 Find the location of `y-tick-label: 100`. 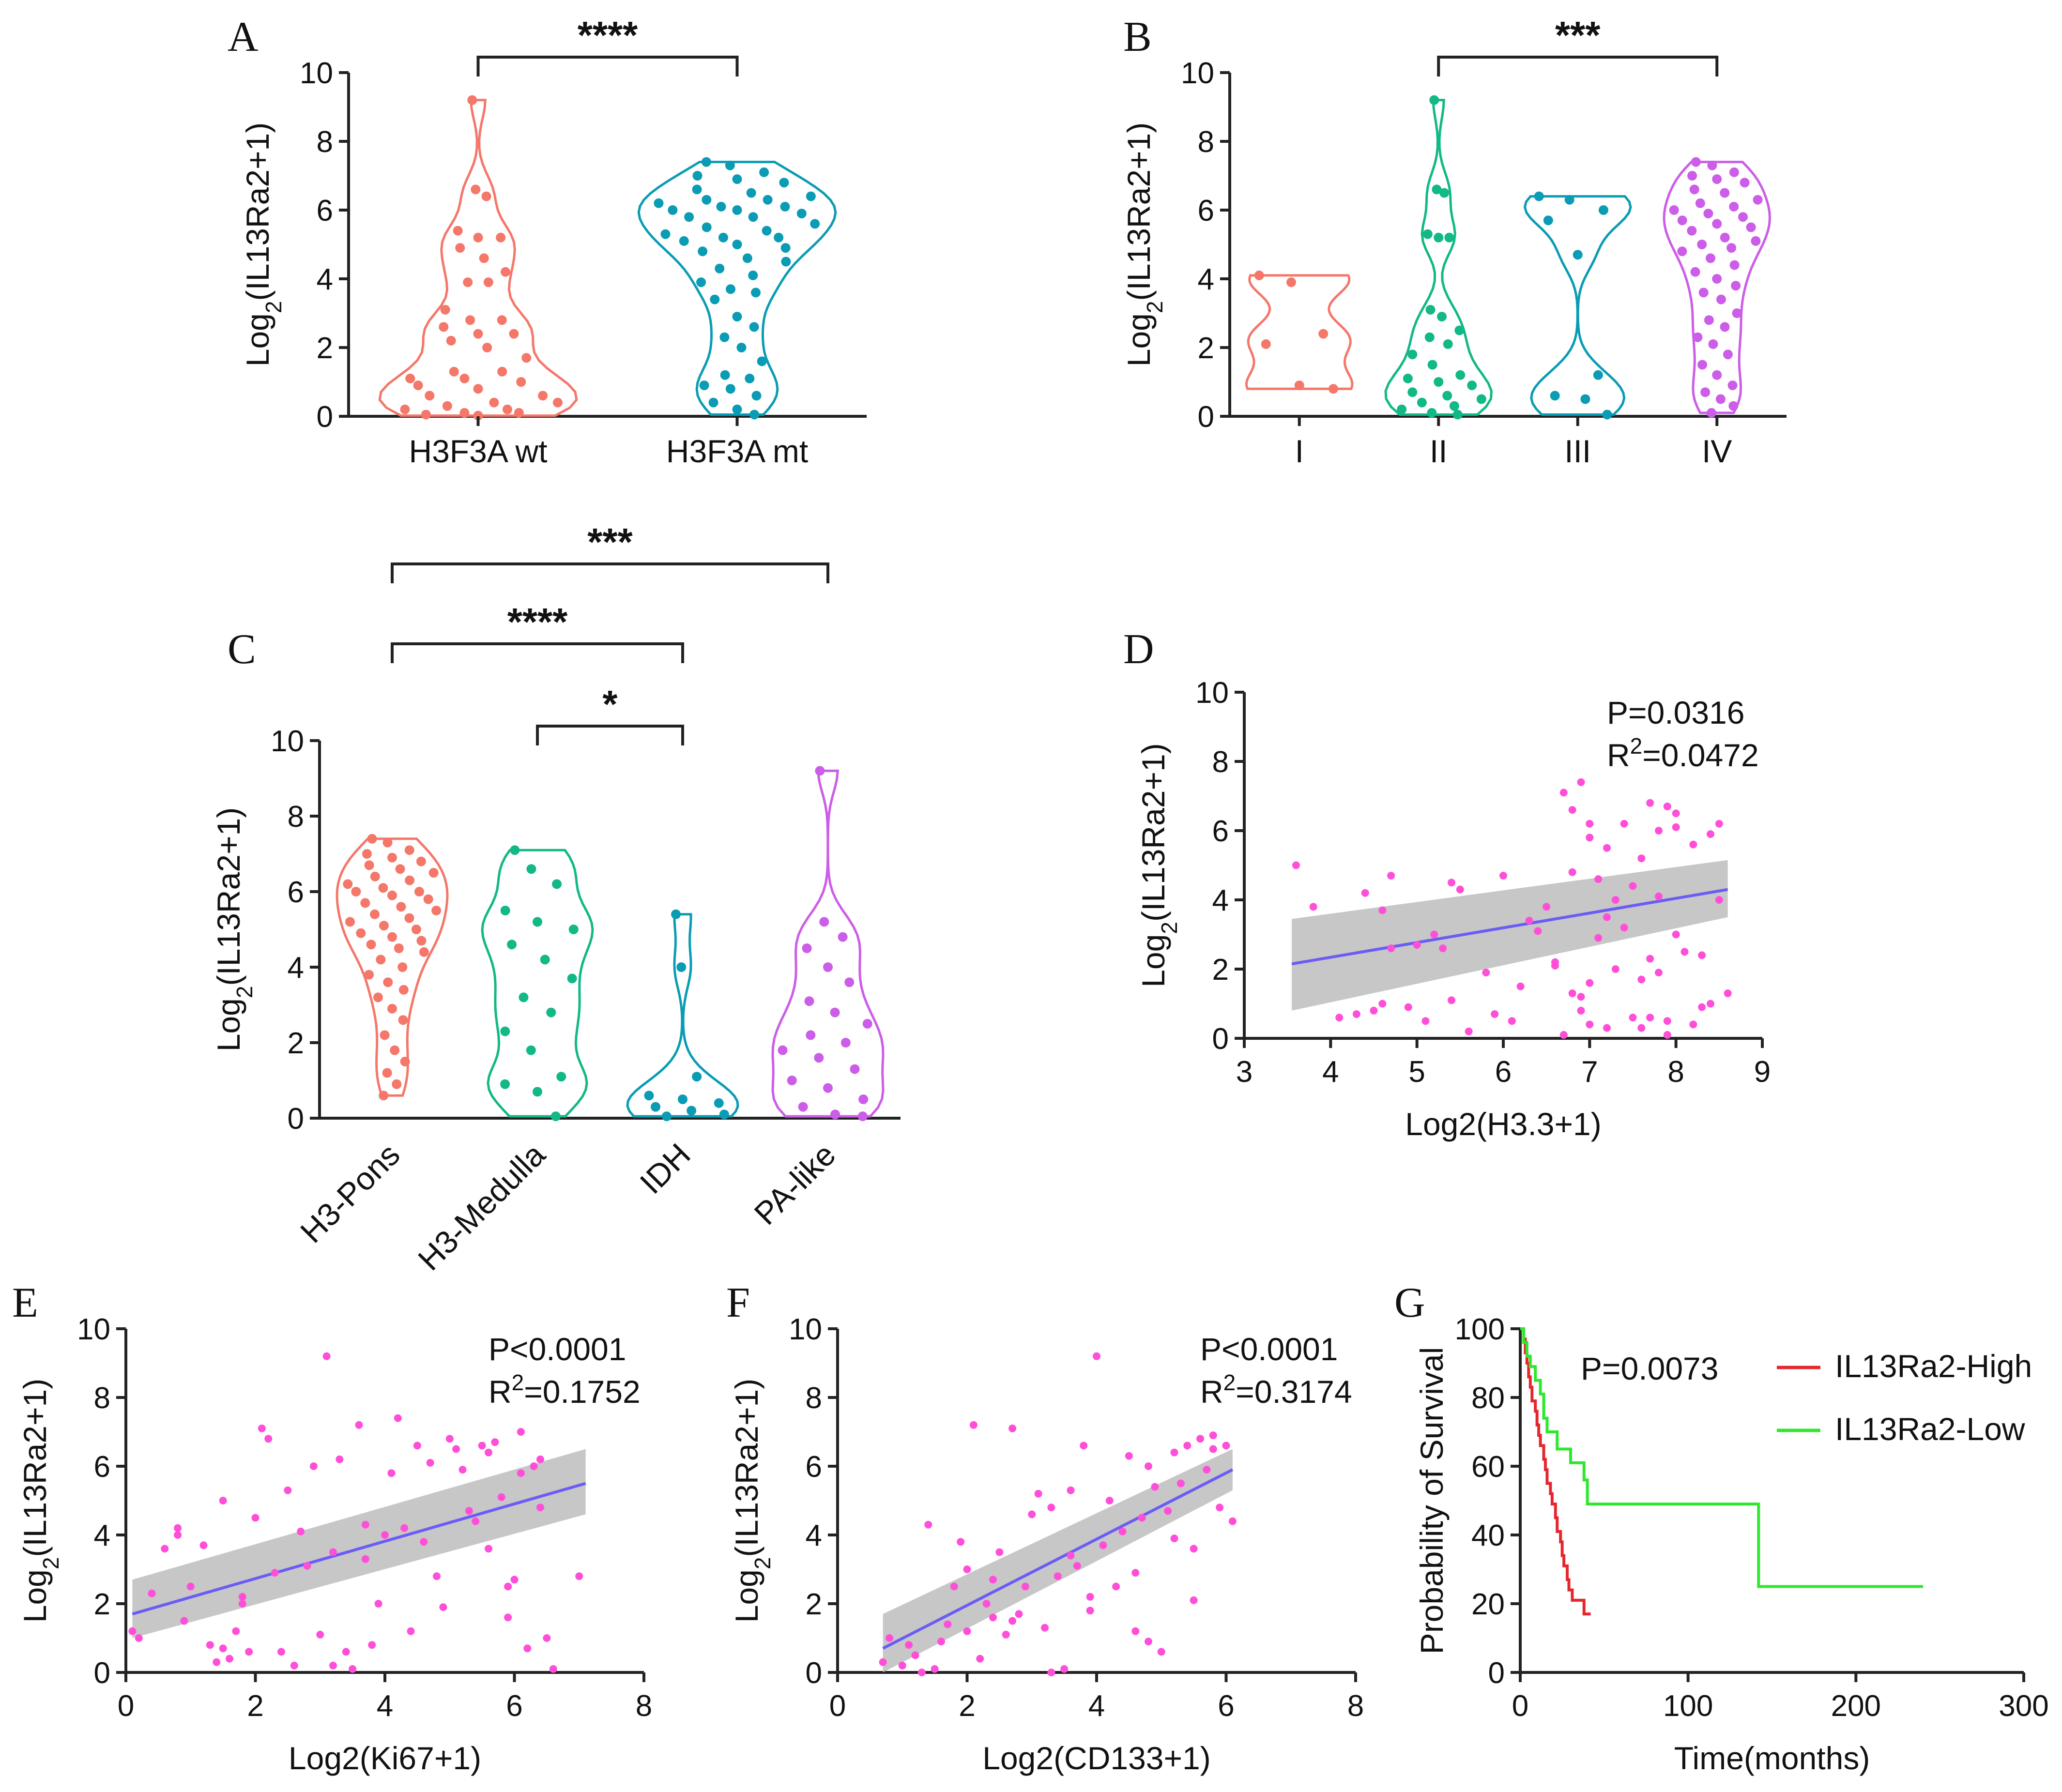

y-tick-label: 100 is located at coordinates (1480, 1330).